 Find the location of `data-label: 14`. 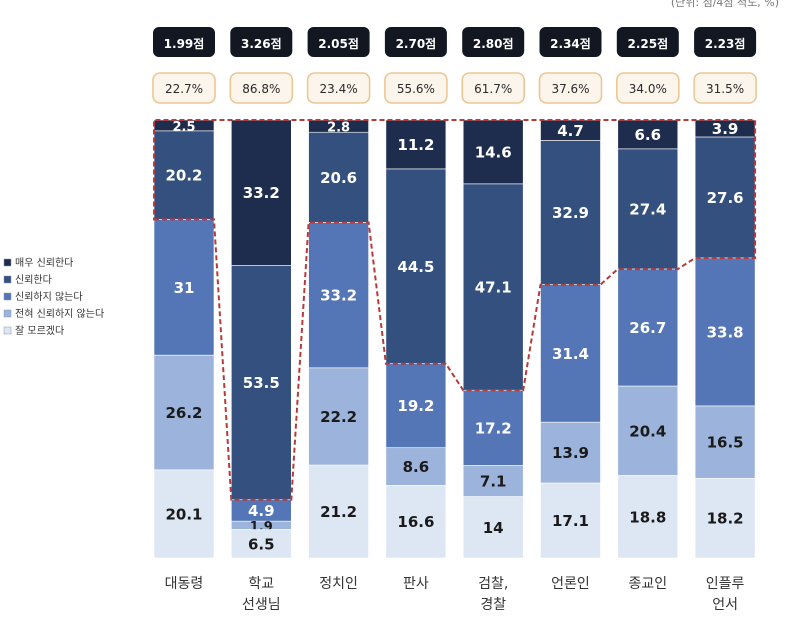

data-label: 14 is located at coordinates (493, 528).